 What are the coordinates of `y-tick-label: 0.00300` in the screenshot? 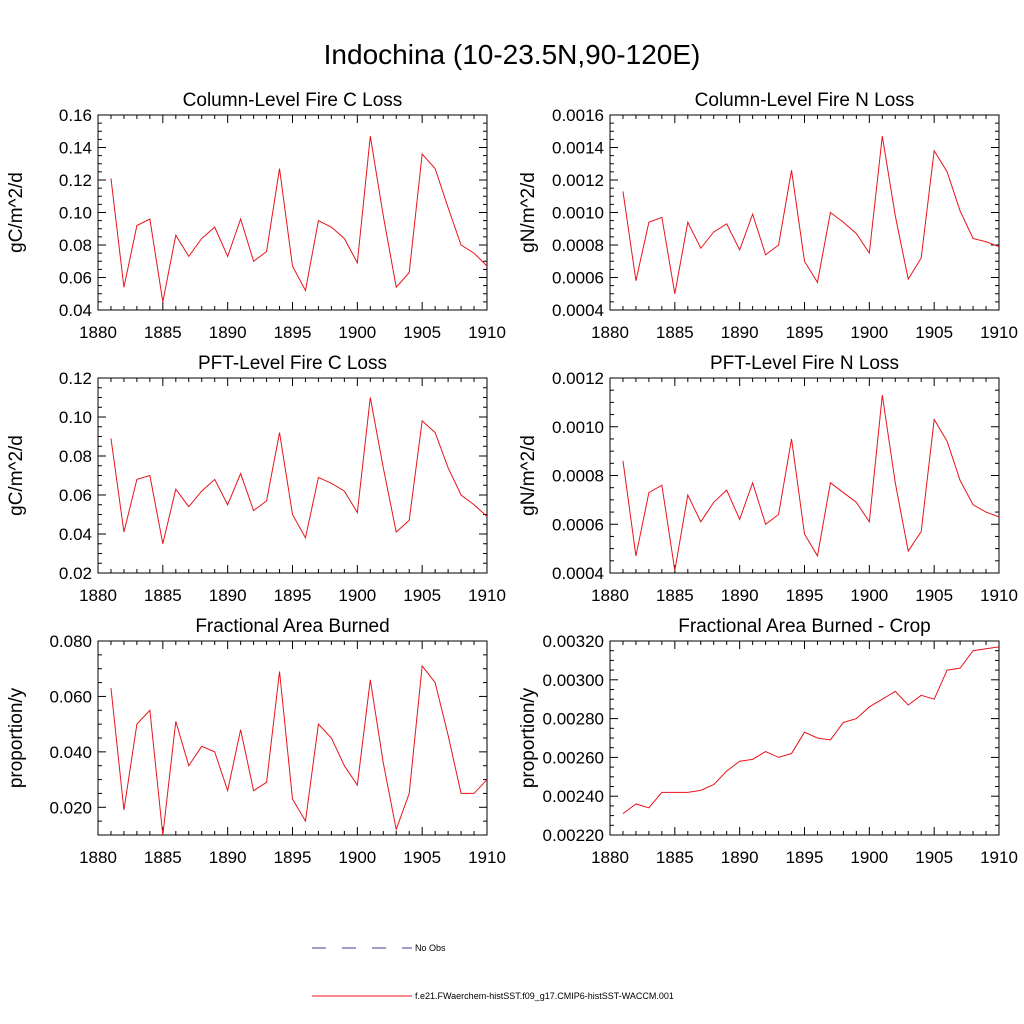 It's located at (573, 680).